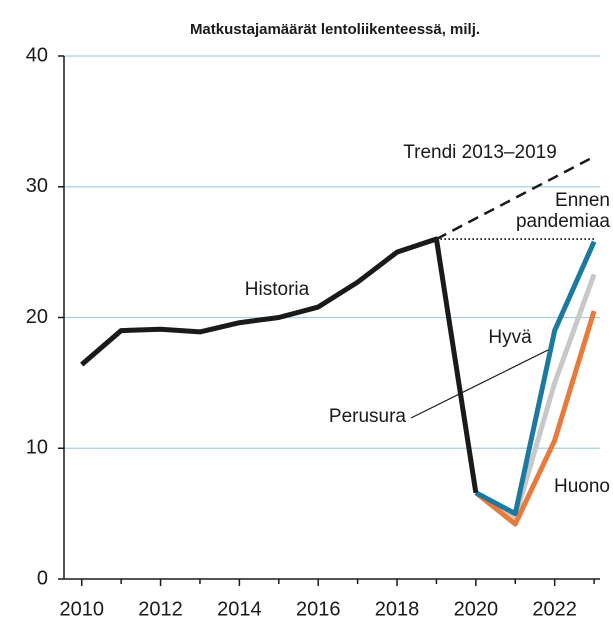 This screenshot has height=626, width=613. What do you see at coordinates (582, 200) in the screenshot?
I see `annotation: Ennen` at bounding box center [582, 200].